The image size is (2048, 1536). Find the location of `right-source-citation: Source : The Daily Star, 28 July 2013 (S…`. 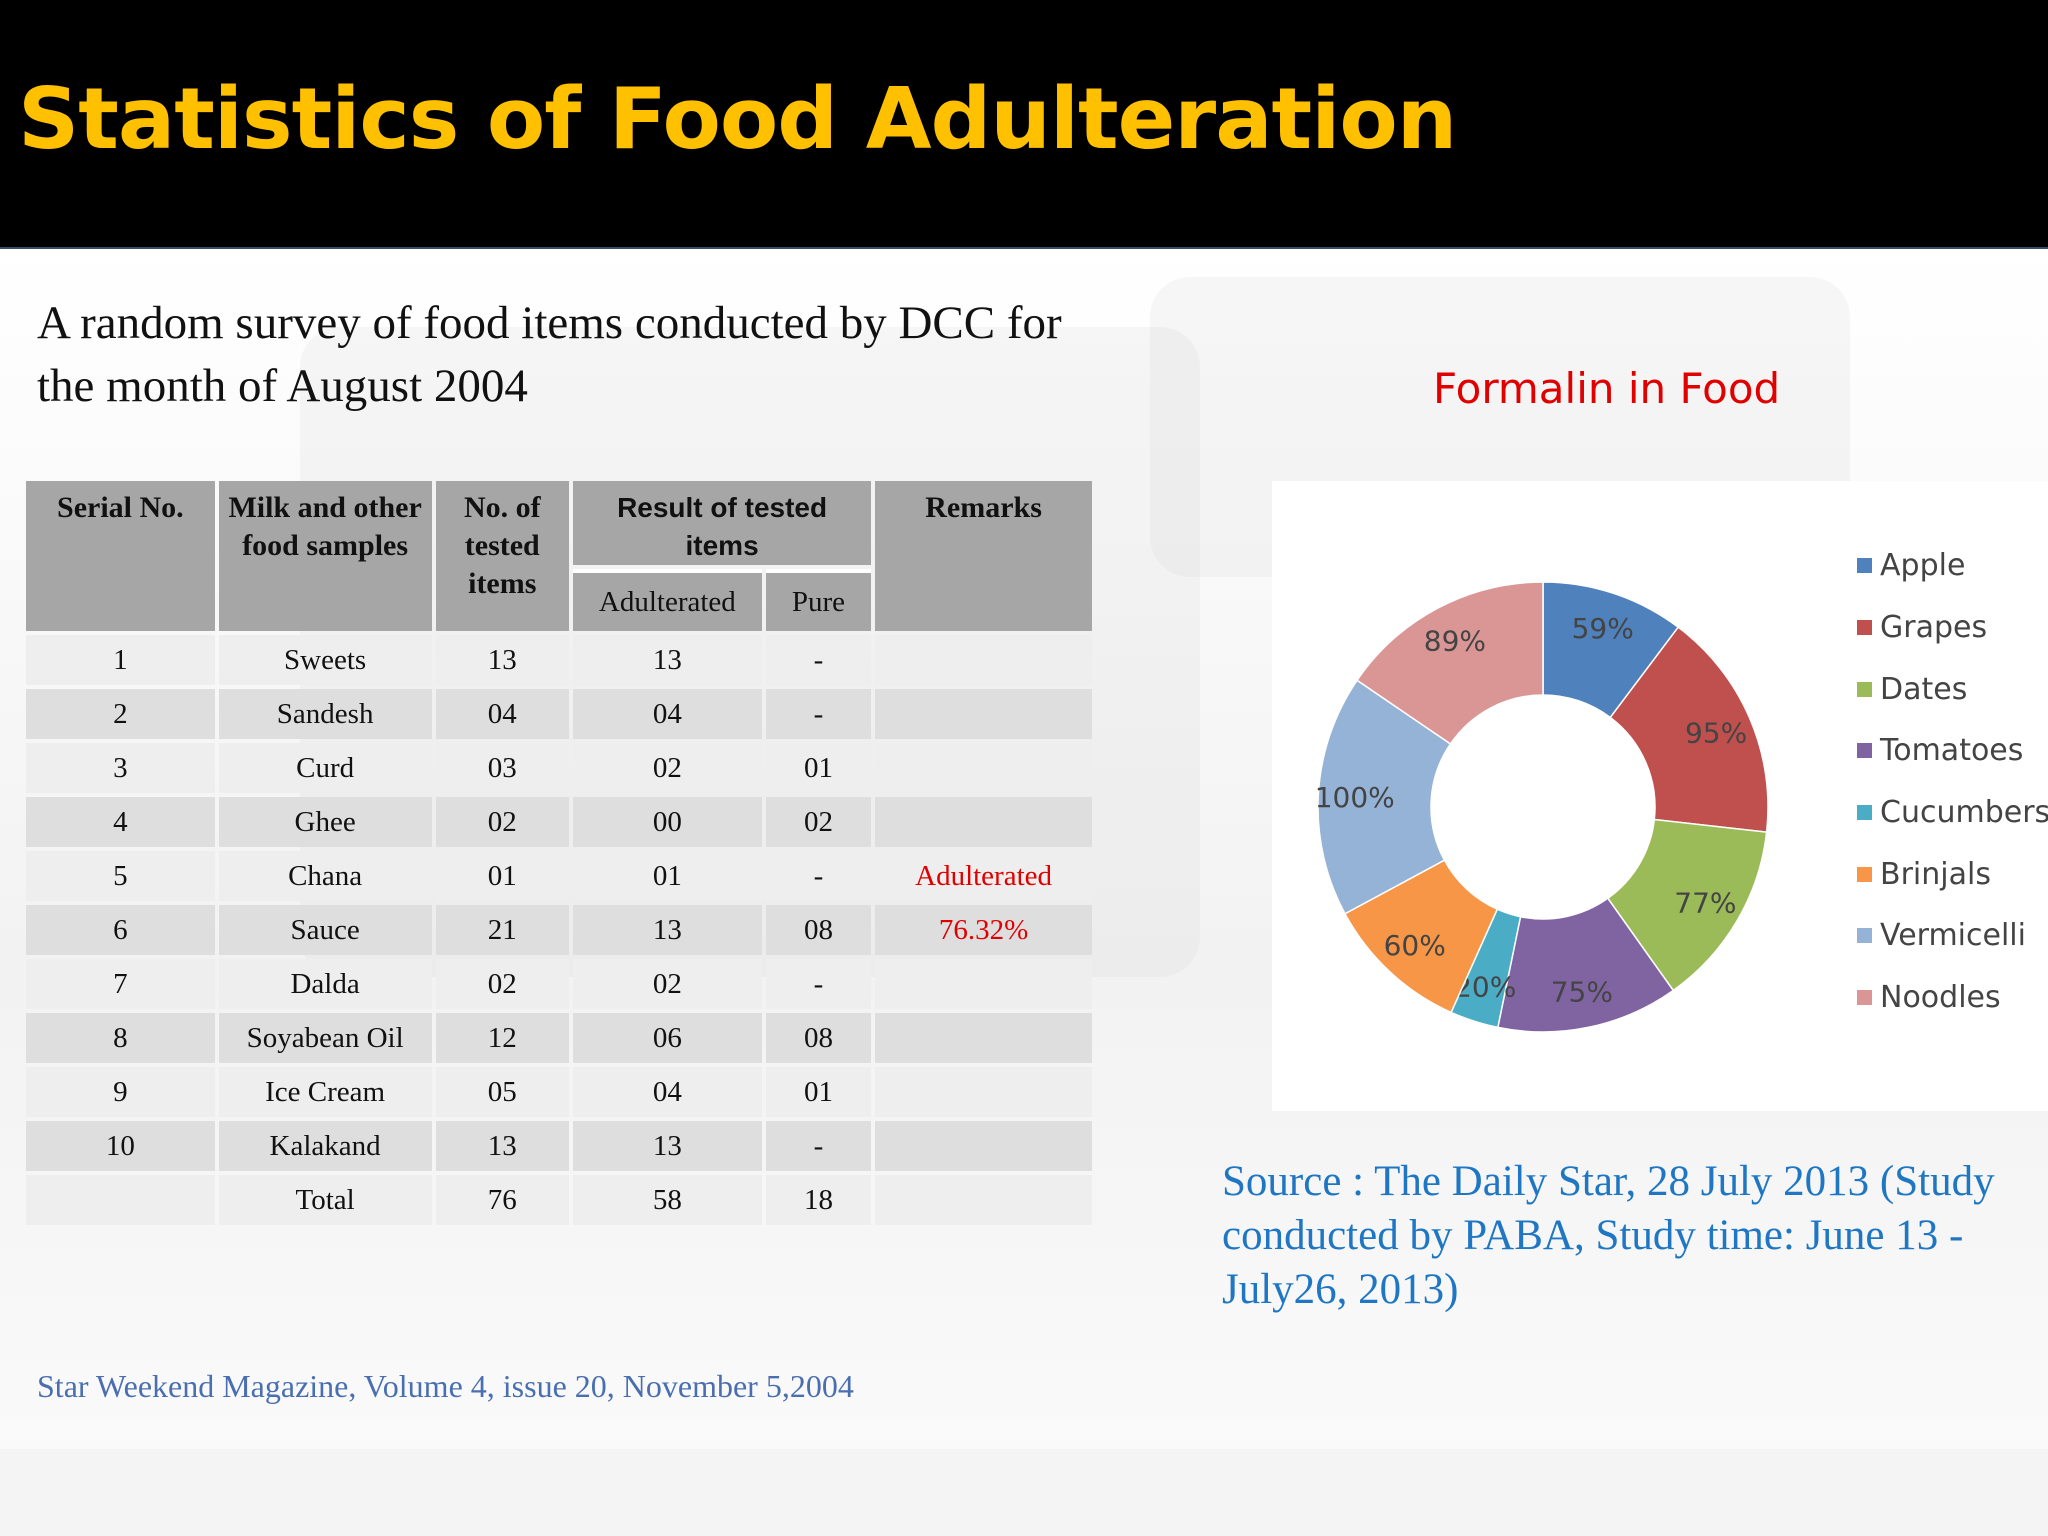

right-source-citation: Source : The Daily Star, 28 July 2013 (S… is located at coordinates (1608, 1235).